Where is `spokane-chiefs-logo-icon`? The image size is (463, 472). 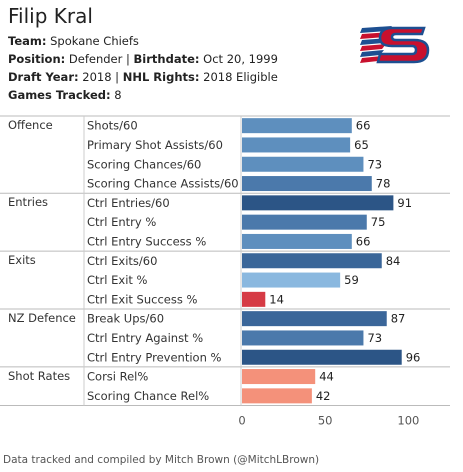
spokane-chiefs-logo-icon is located at coordinates (395, 45).